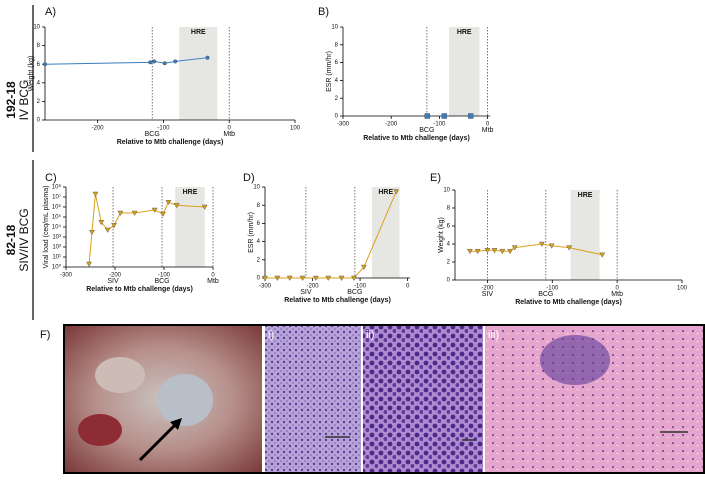 This screenshot has height=480, width=705. Describe the element at coordinates (682, 289) in the screenshot. I see `x-tick-label: 100` at that location.